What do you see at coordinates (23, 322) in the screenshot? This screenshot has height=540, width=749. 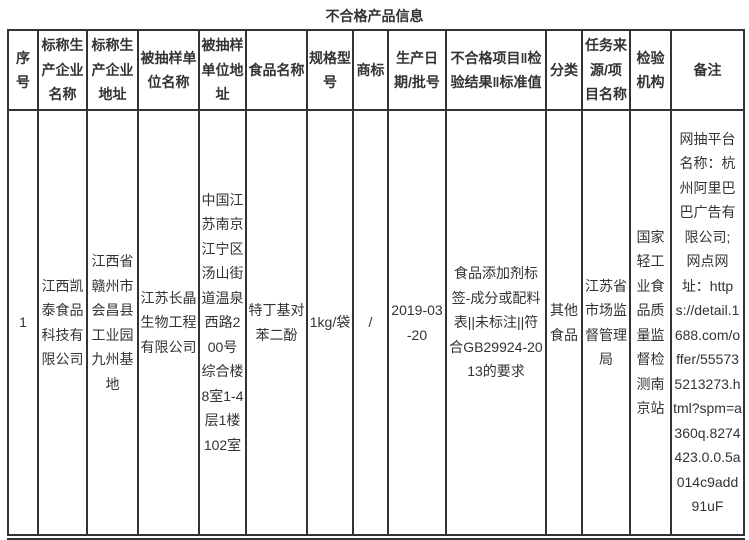 I see `cell-seq: 1` at bounding box center [23, 322].